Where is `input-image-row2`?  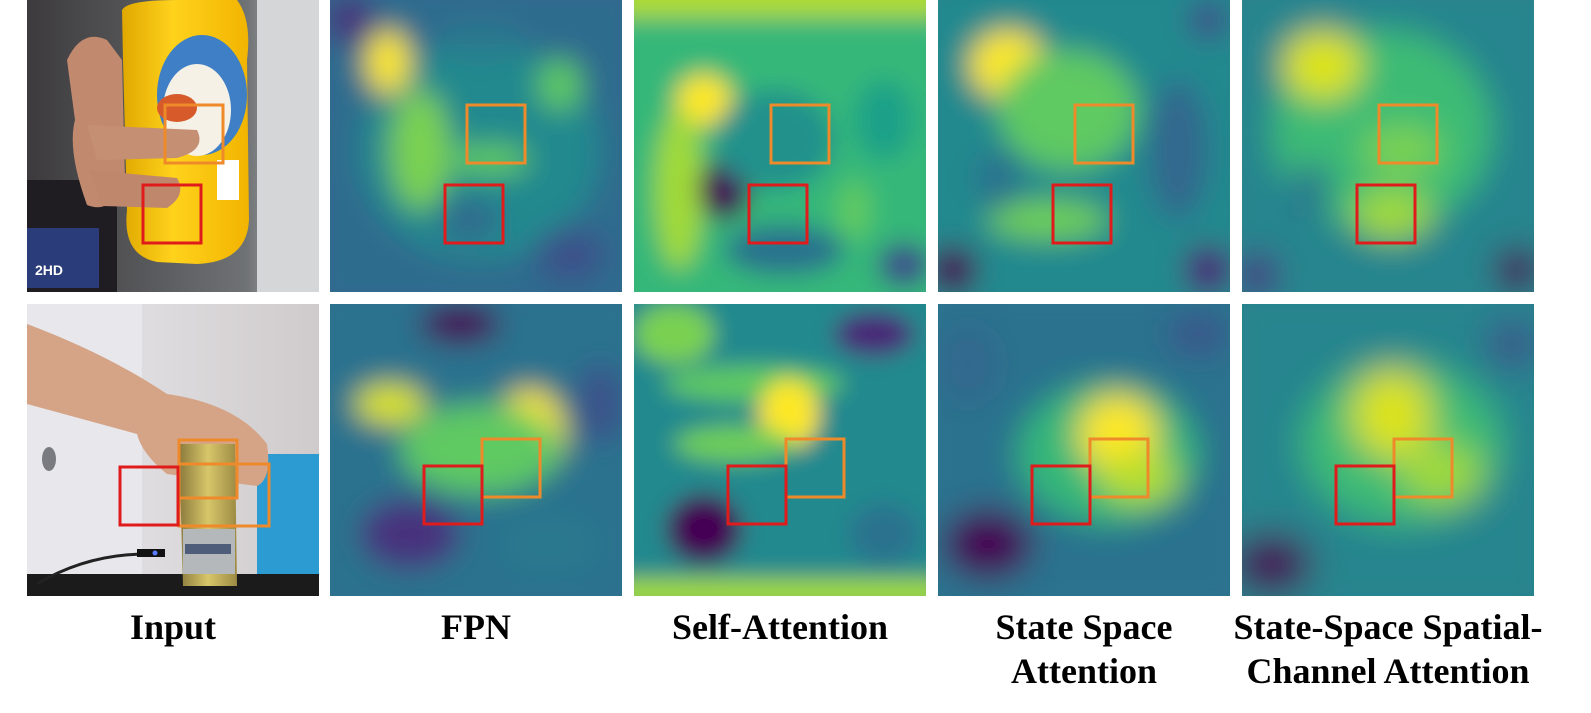
input-image-row2 is located at coordinates (173, 450).